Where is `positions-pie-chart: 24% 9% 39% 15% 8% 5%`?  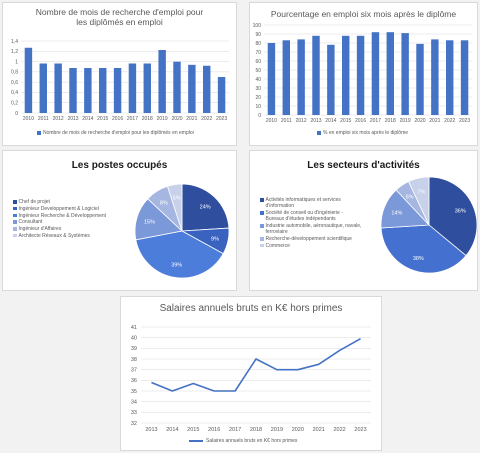 positions-pie-chart: 24% 9% 39% 15% 8% 5% is located at coordinates (182, 231).